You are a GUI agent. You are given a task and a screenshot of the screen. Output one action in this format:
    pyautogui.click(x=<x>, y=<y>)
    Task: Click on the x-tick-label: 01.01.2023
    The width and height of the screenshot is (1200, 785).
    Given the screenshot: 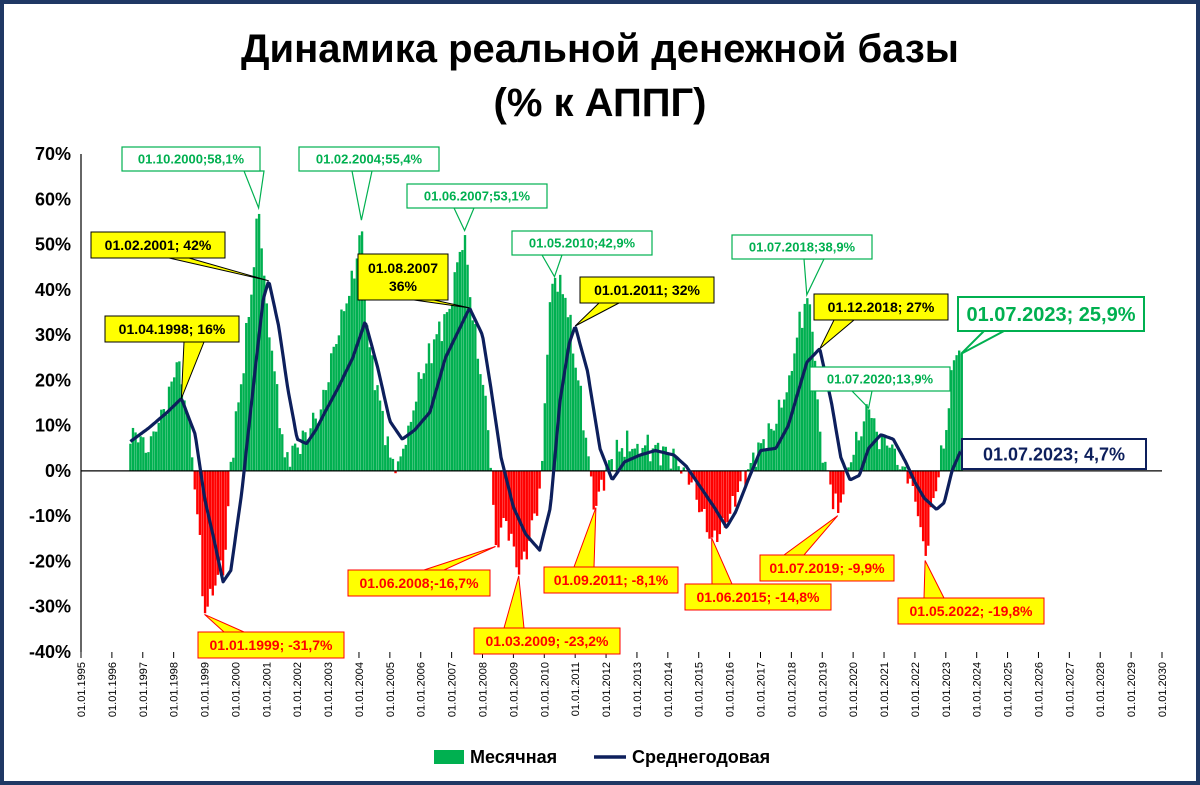 What is the action you would take?
    pyautogui.click(x=947, y=689)
    